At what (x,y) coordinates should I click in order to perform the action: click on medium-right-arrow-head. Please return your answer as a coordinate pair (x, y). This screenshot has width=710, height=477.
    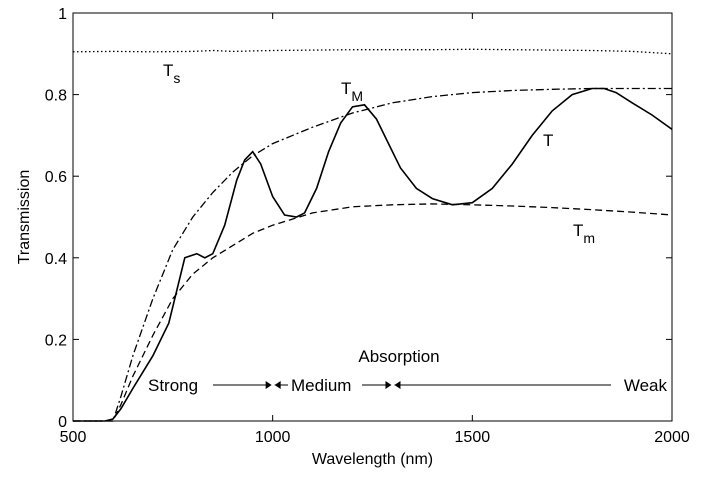
    Looking at the image, I should click on (388, 385).